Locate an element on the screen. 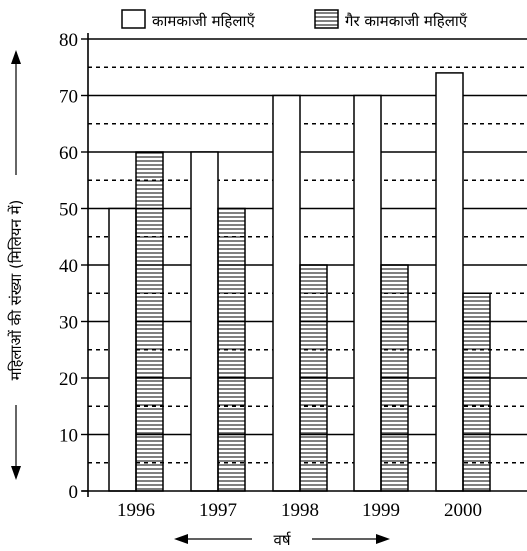  x-tick-label: 1998 is located at coordinates (300, 510).